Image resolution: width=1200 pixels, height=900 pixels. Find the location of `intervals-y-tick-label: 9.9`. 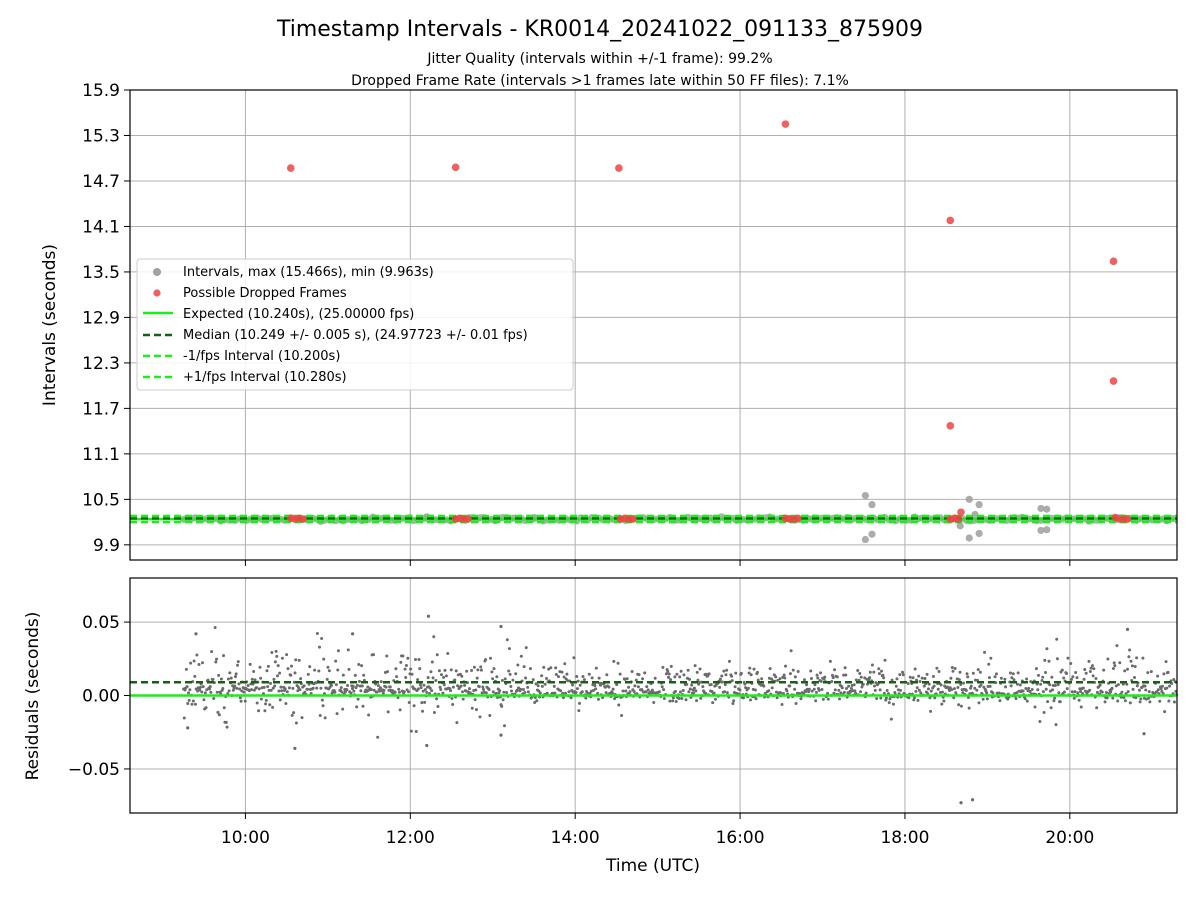

intervals-y-tick-label: 9.9 is located at coordinates (106, 546).